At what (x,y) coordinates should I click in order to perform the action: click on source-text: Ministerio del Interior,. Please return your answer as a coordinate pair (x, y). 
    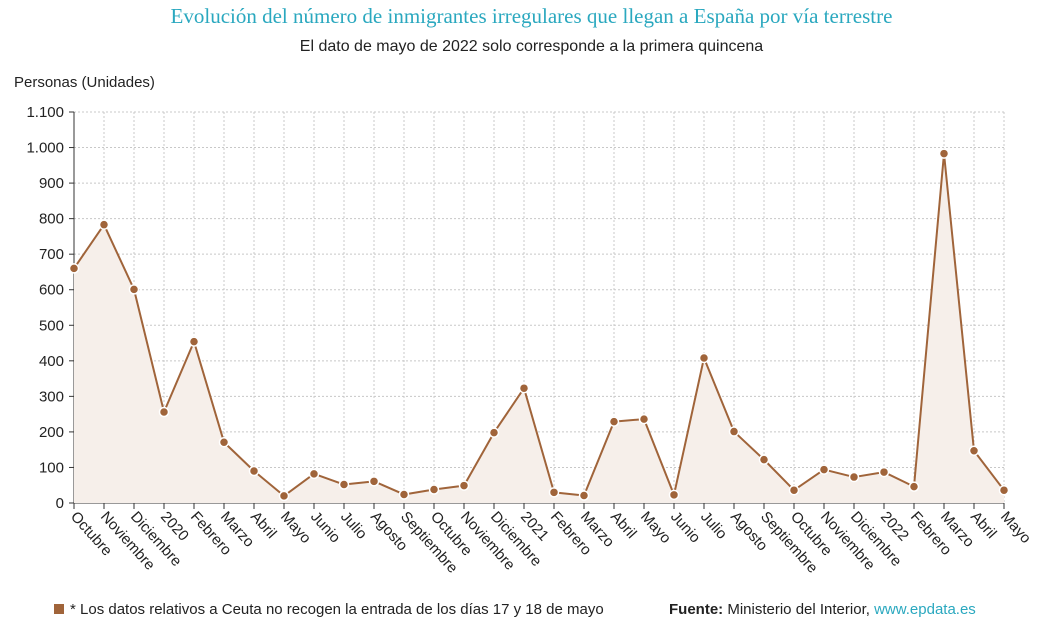
    Looking at the image, I should click on (798, 609).